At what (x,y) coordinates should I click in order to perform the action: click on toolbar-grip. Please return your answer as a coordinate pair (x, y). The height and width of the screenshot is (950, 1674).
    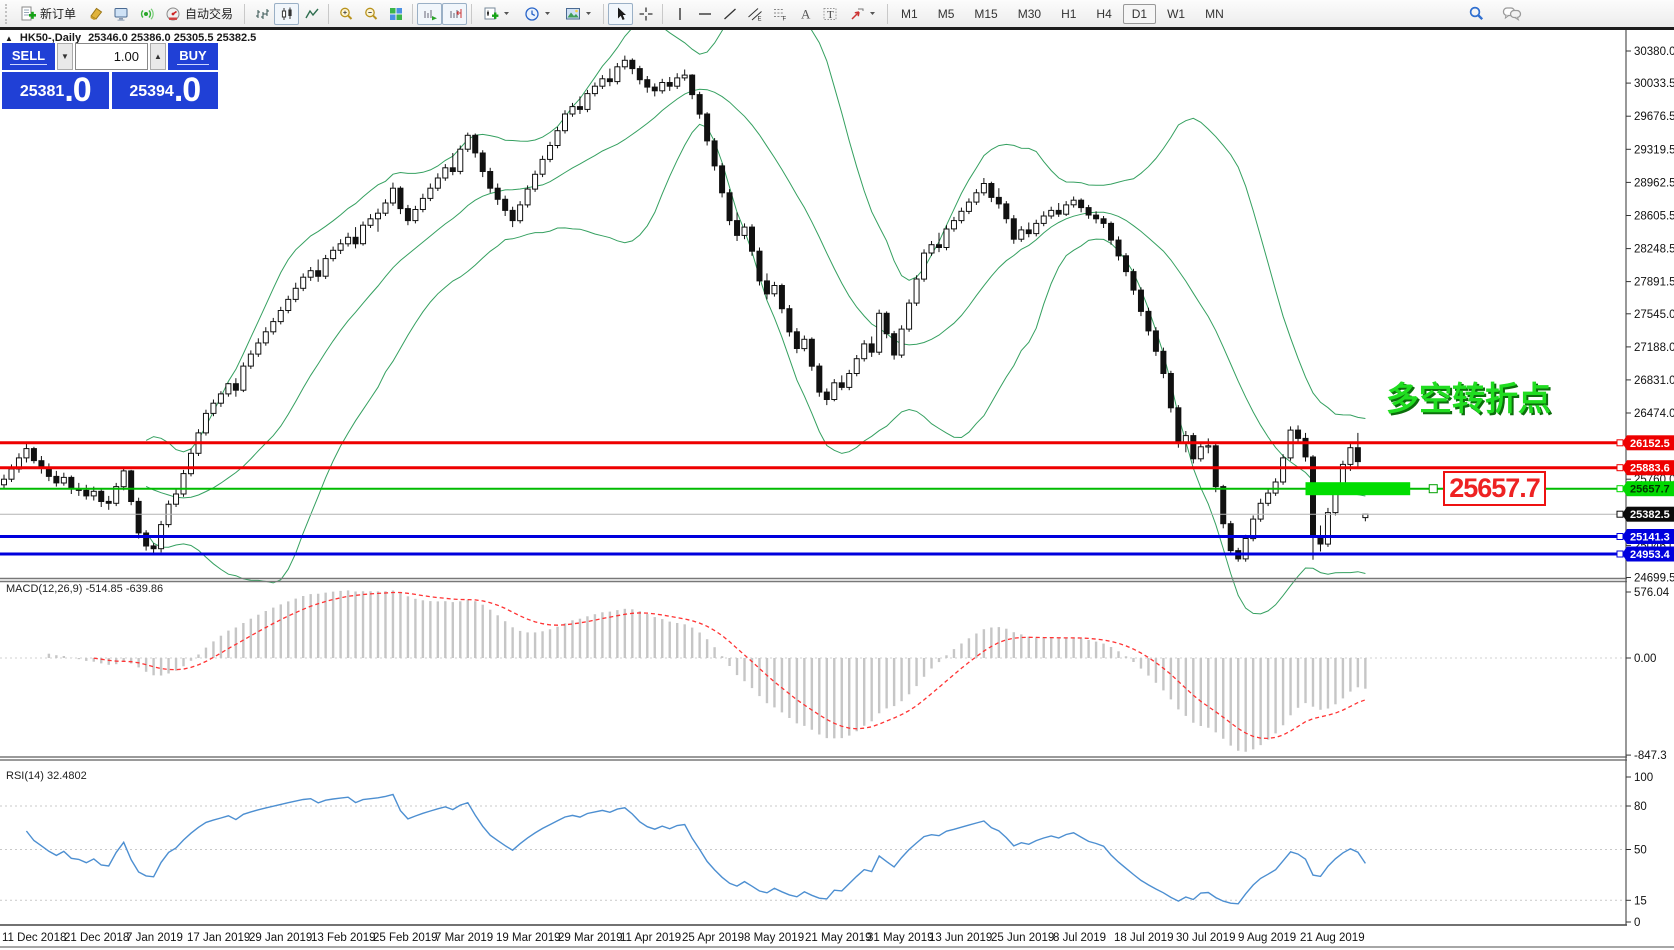
    Looking at the image, I should click on (7, 13).